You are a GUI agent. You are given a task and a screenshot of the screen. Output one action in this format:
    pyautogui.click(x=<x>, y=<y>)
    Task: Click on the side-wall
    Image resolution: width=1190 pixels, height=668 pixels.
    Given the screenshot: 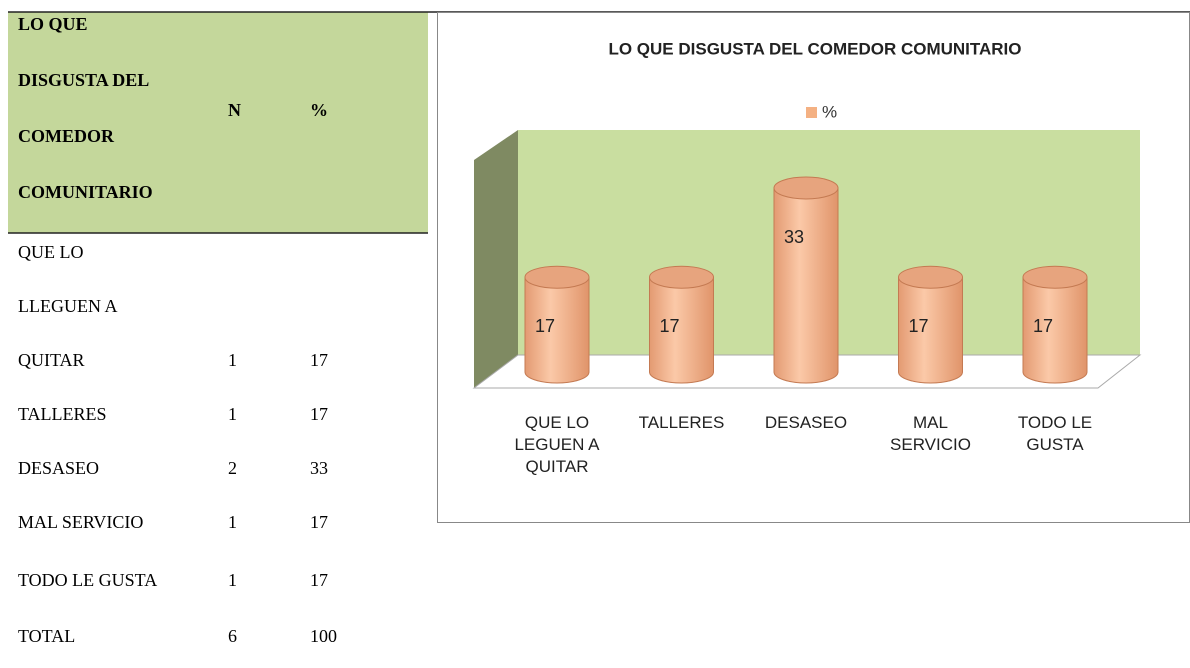 What is the action you would take?
    pyautogui.click(x=496, y=259)
    